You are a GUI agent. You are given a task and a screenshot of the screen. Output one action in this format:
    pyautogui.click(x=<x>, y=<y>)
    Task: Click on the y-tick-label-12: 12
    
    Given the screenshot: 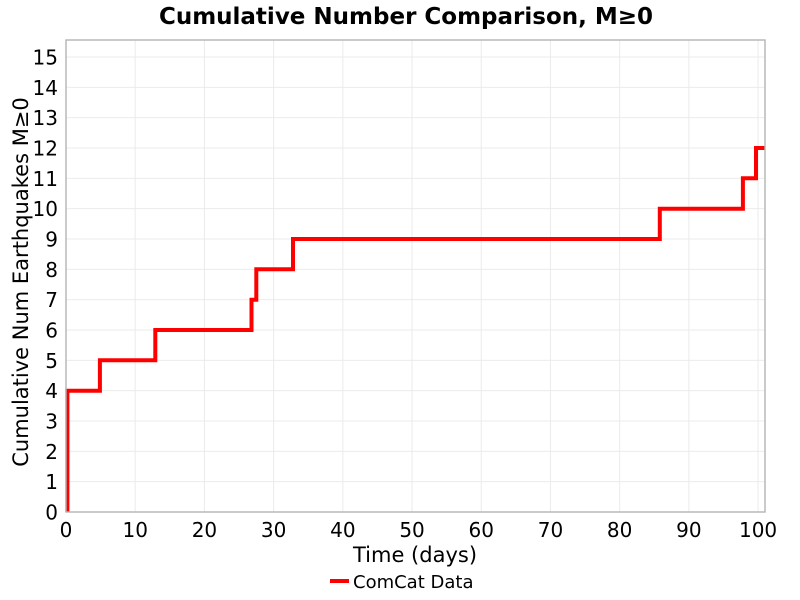 What is the action you would take?
    pyautogui.click(x=45, y=148)
    